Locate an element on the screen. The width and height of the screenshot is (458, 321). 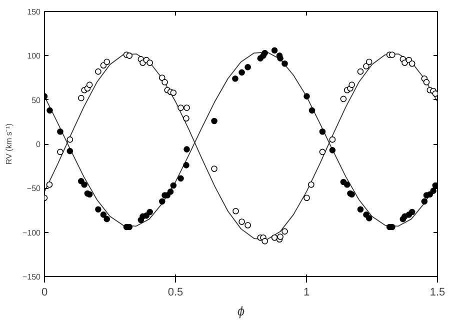
x-tick-label: 1 is located at coordinates (306, 292).